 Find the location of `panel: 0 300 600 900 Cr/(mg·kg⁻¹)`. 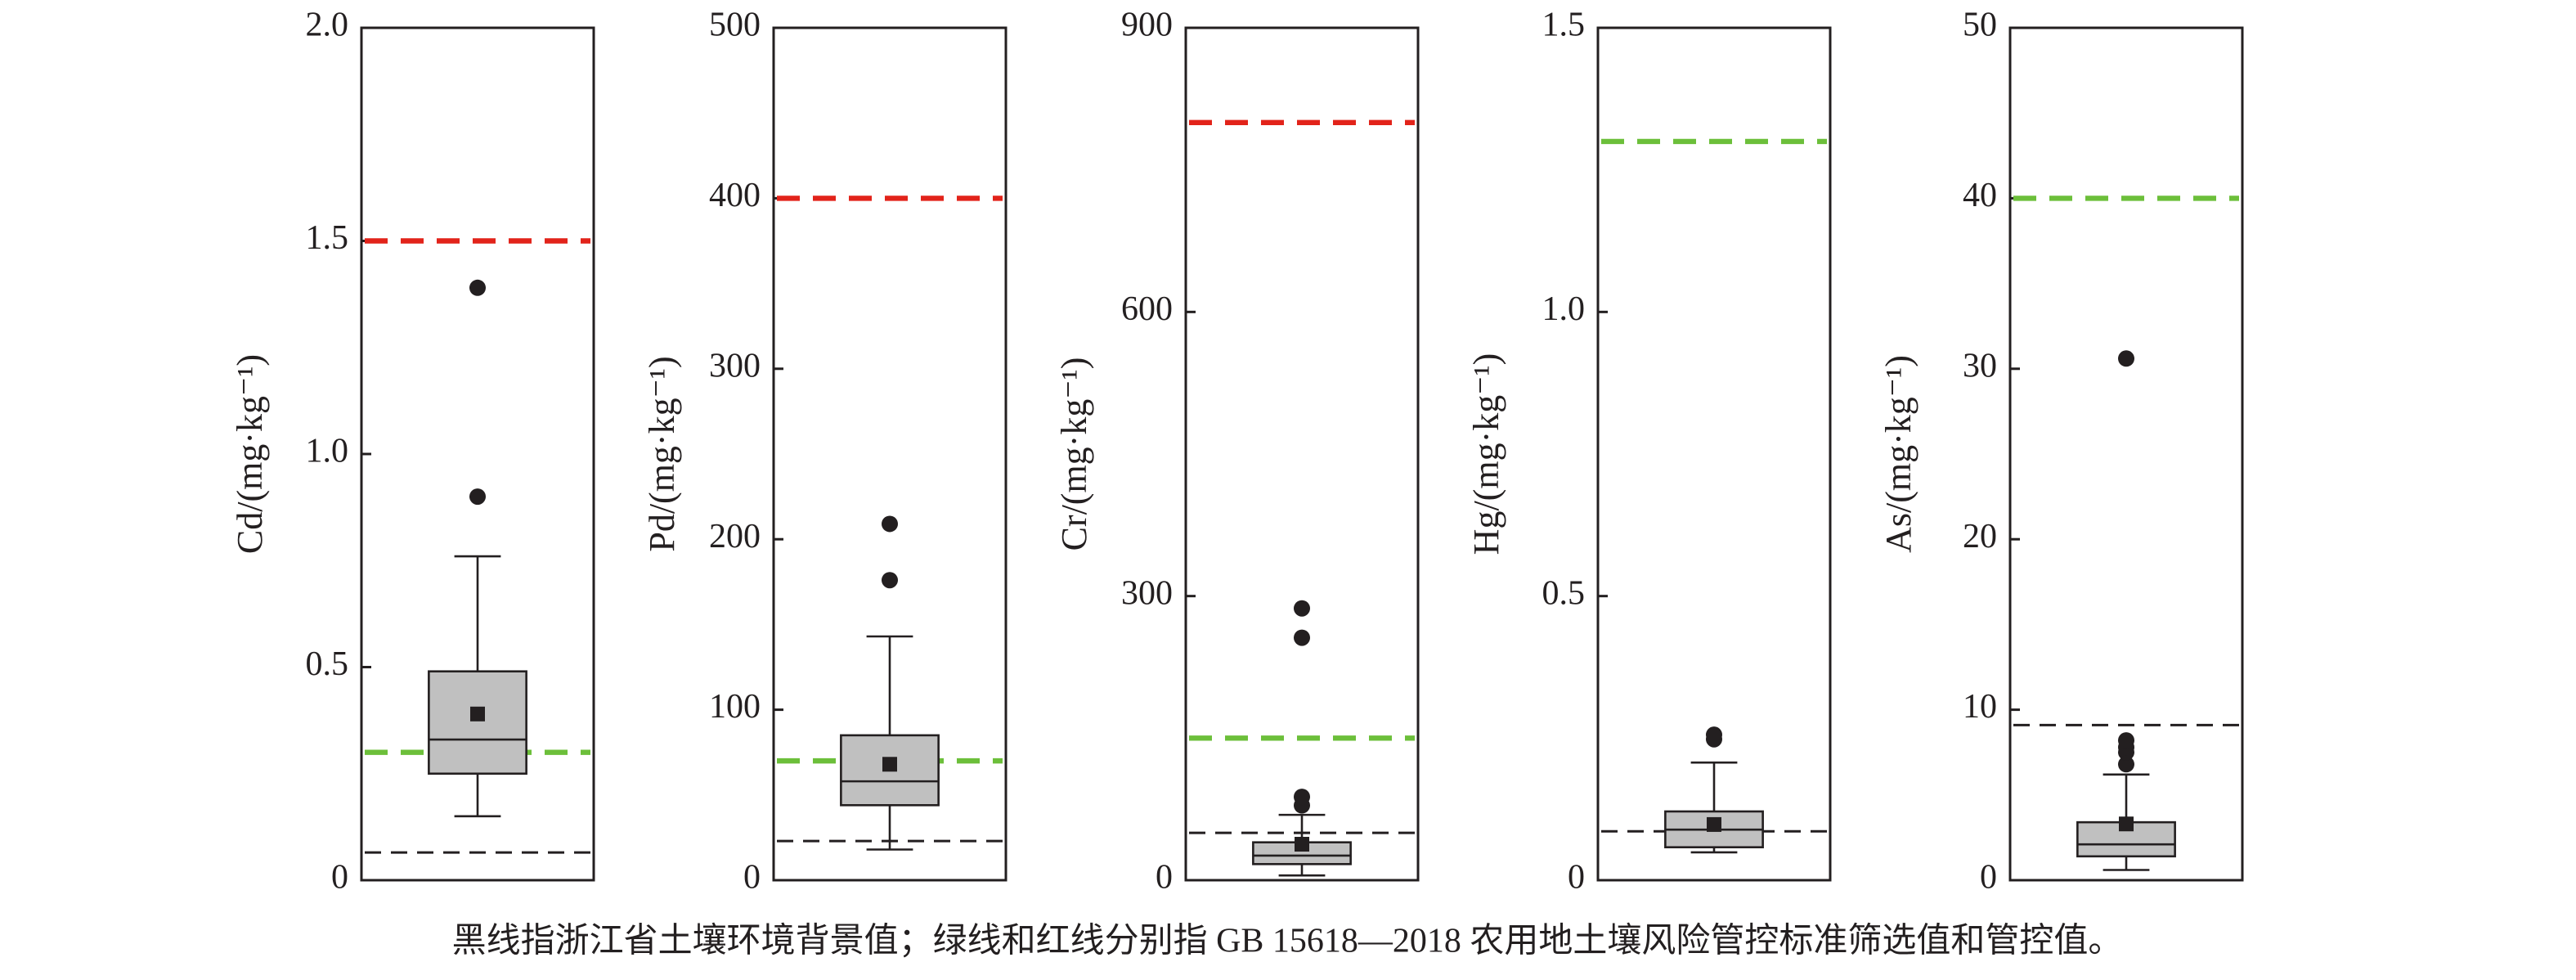

panel: 0 300 600 900 Cr/(mg·kg⁻¹) is located at coordinates (1237, 452).